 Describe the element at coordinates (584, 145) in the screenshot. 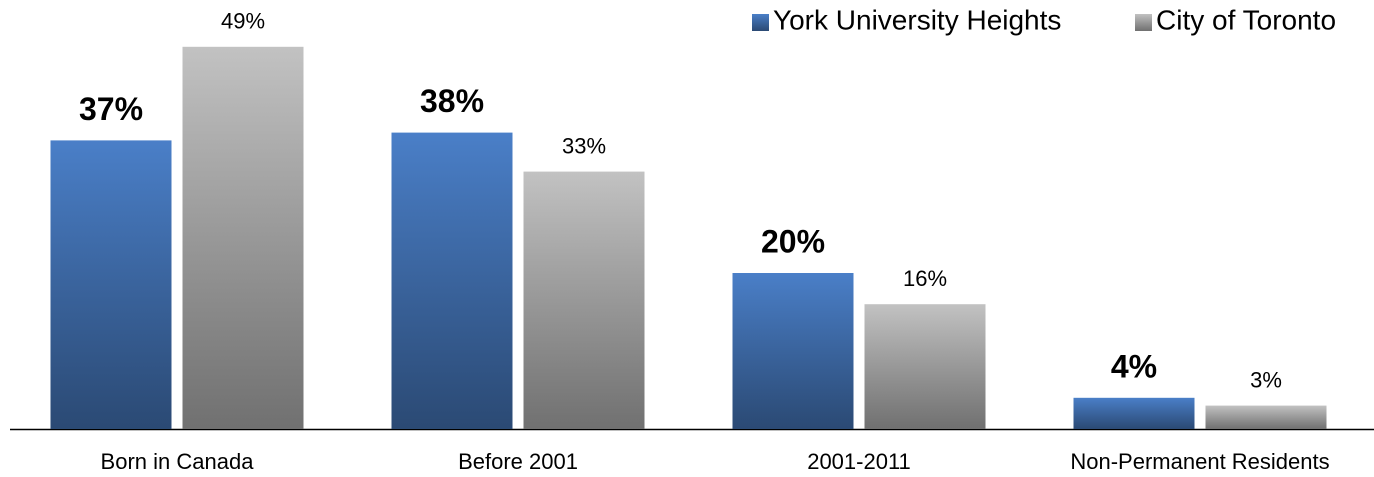

I see `data-label: 33%` at that location.